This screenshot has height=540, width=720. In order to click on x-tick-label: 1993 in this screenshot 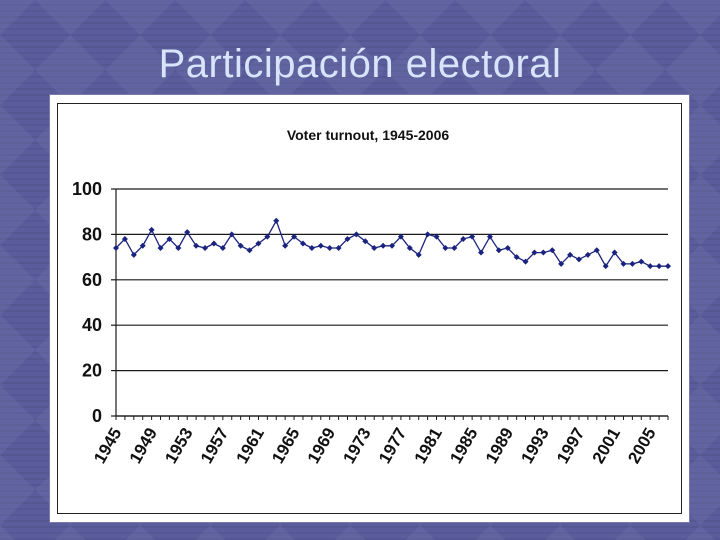, I will do `click(534, 446)`.